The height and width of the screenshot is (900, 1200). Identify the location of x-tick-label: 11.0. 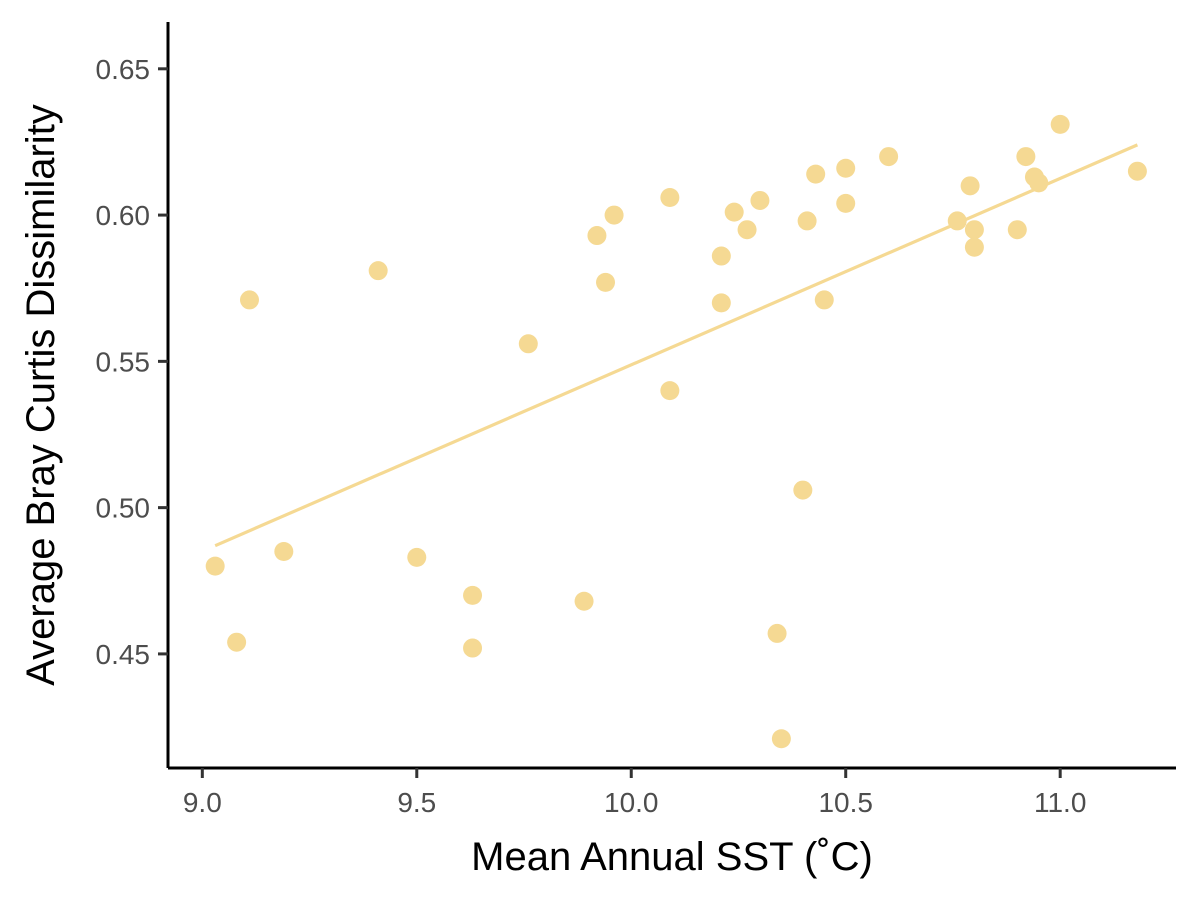
(1060, 802).